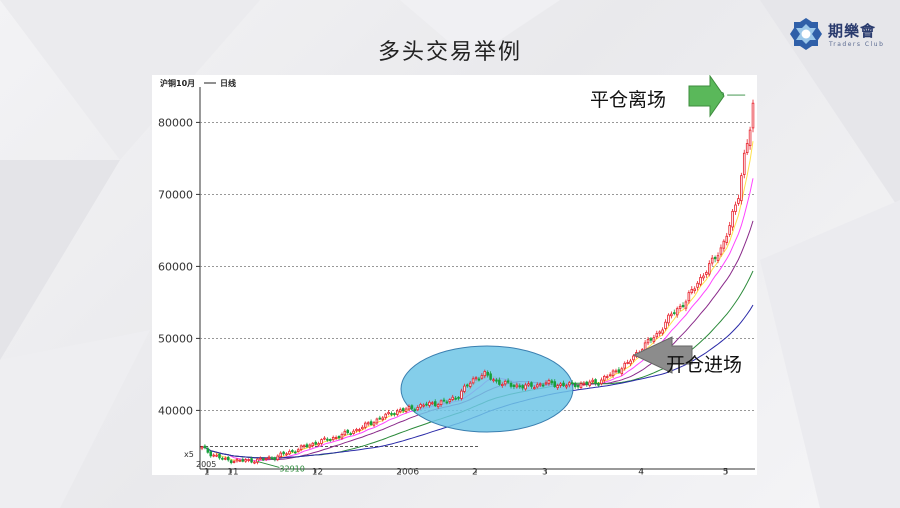 The width and height of the screenshot is (900, 508). Describe the element at coordinates (857, 44) in the screenshot. I see `logo-subtitle: Traders Club` at that location.